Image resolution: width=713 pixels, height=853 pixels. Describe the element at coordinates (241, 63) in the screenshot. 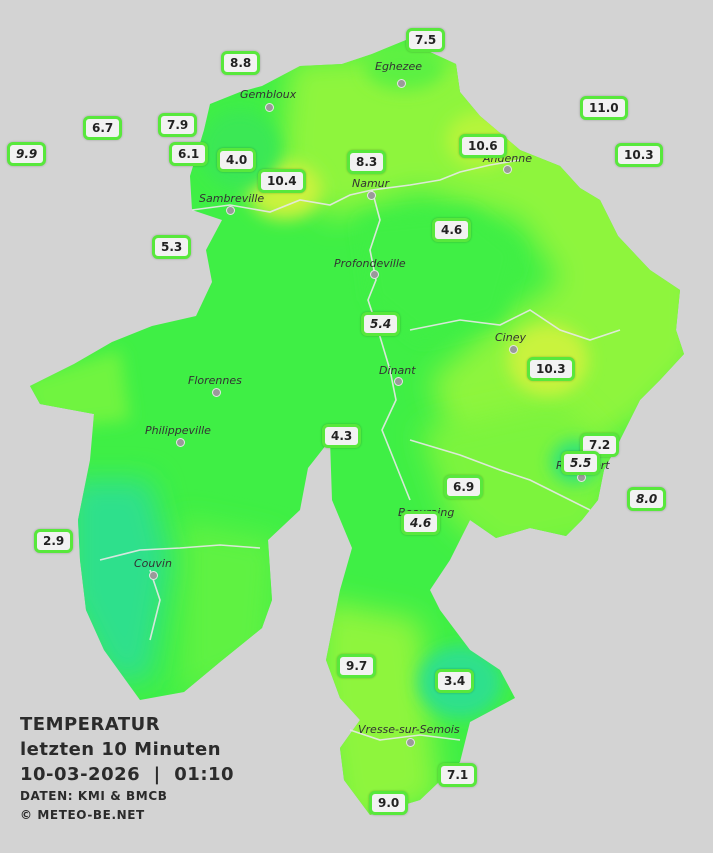

I see `station-badge: 8.8` at that location.